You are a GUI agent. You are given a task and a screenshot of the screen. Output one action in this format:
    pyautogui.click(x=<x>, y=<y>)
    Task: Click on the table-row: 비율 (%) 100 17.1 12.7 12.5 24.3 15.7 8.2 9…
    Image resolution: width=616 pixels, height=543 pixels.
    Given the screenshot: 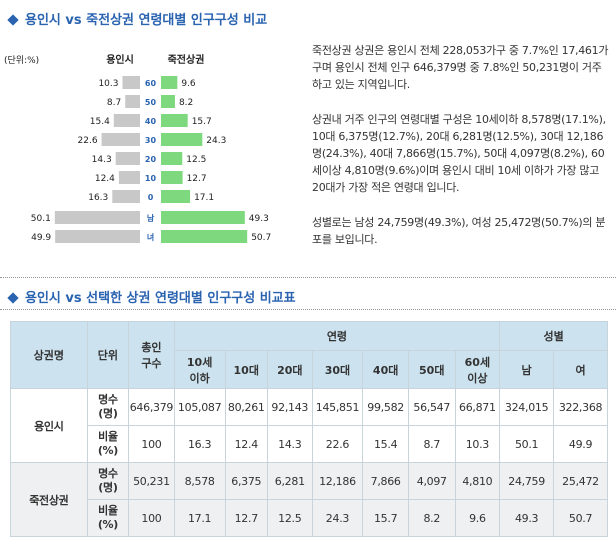 What is the action you would take?
    pyautogui.click(x=309, y=518)
    